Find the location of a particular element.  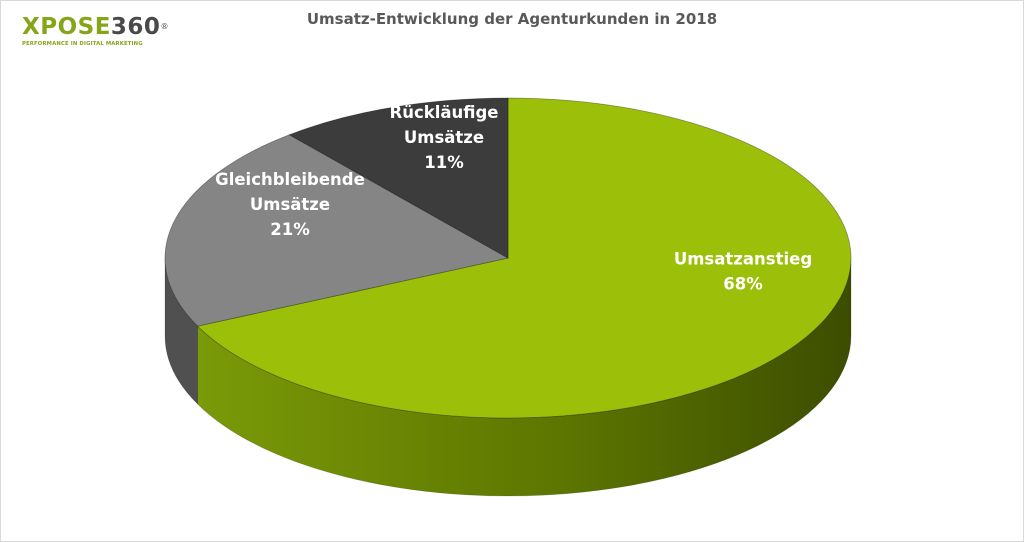

slice-gleichbleibend-label: Gleichbleibende is located at coordinates (290, 179).